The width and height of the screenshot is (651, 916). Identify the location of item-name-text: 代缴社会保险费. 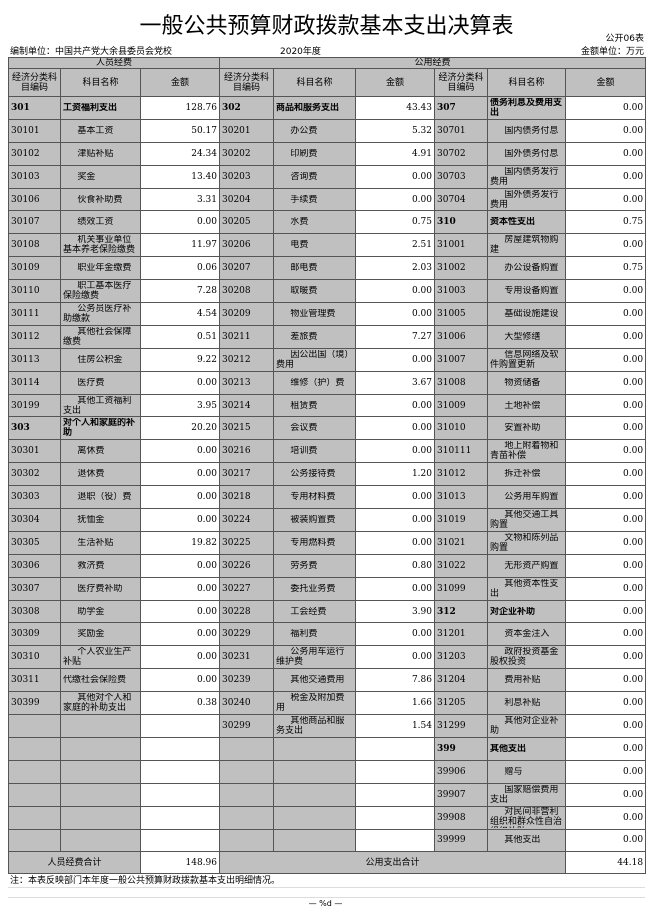
(95, 680).